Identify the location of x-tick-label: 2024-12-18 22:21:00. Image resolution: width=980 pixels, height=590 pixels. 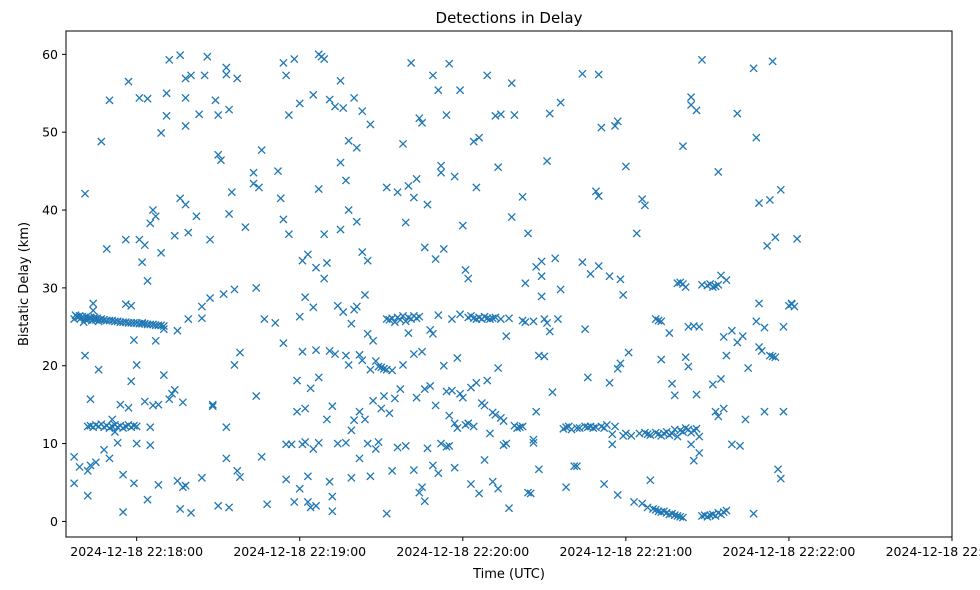
(625, 551).